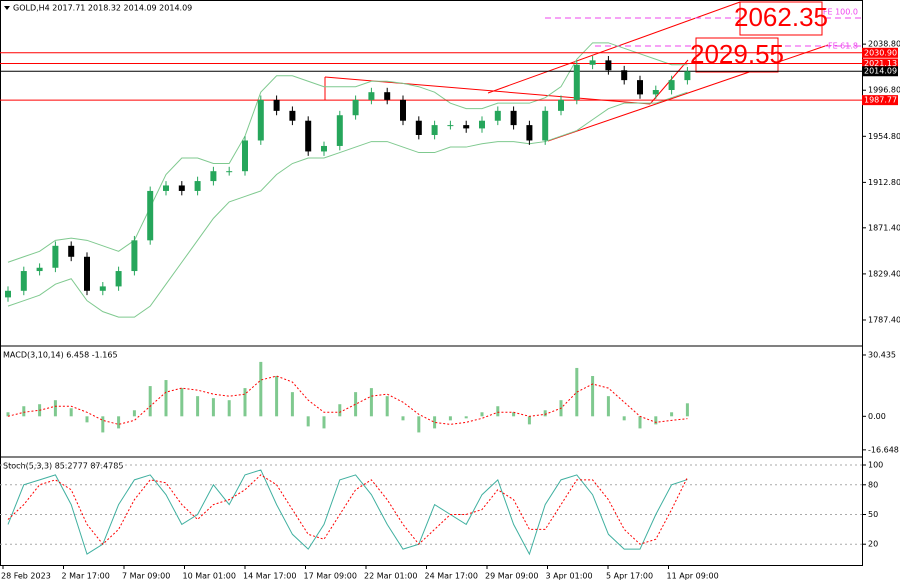 Image resolution: width=900 pixels, height=585 pixels. Describe the element at coordinates (884, 227) in the screenshot. I see `y-tick-label: 1871.40` at that location.